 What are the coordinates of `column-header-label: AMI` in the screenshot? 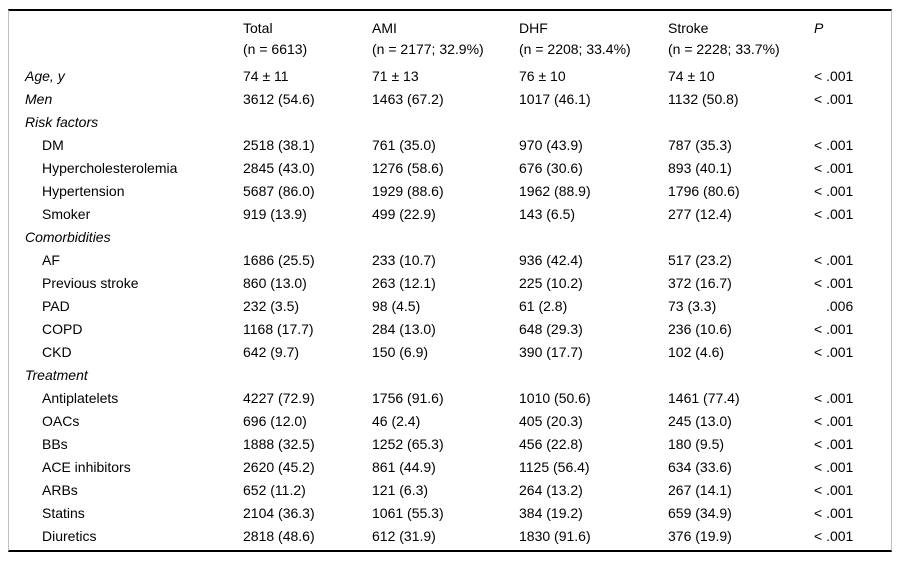 It's located at (384, 28).